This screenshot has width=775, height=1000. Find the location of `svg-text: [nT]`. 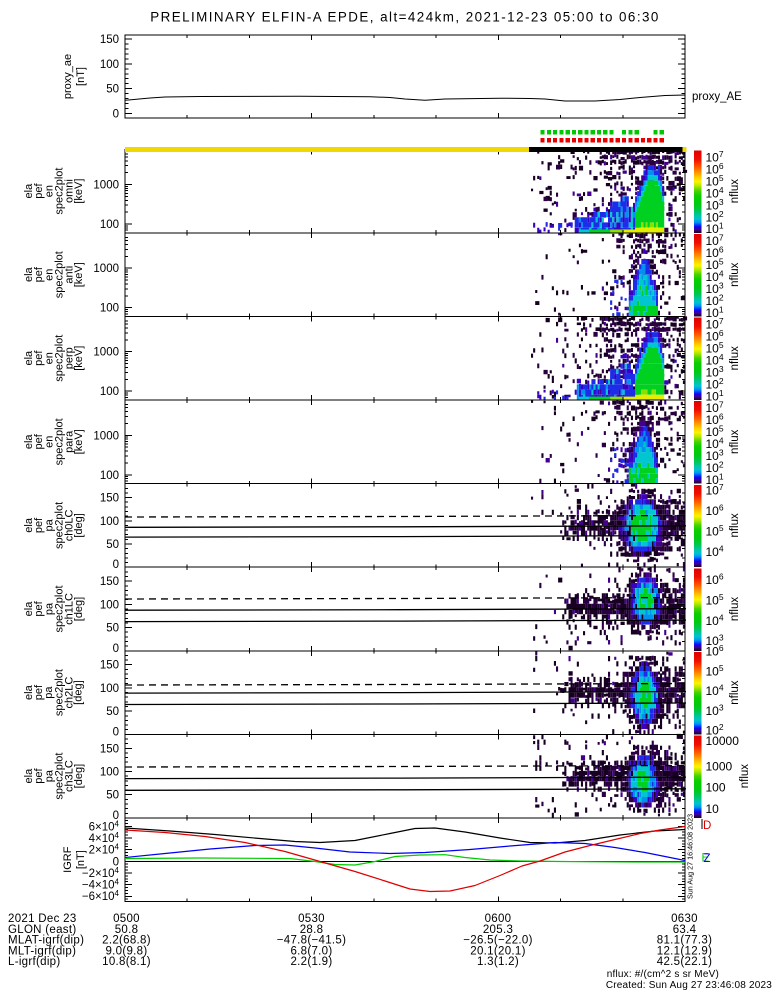

svg-text: [nT] is located at coordinates (81, 76).